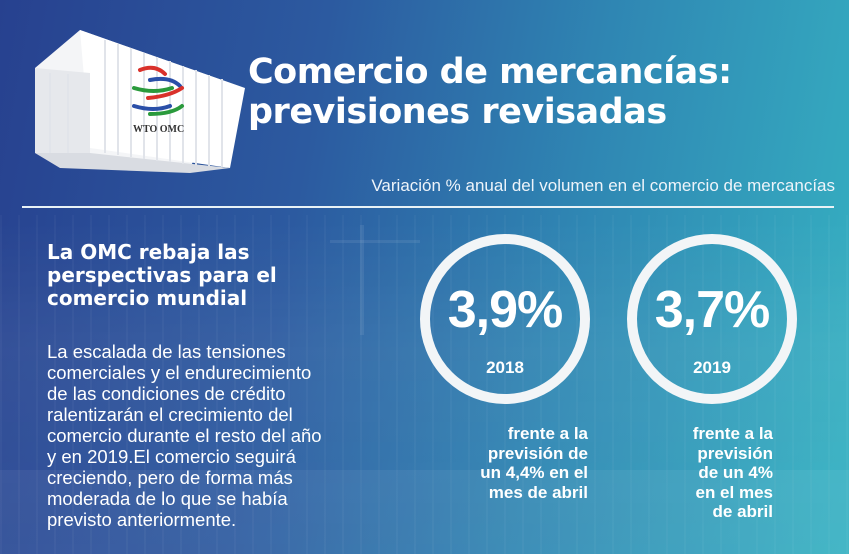  I want to click on body-line: La escalada de las tensiones, so click(166, 351).